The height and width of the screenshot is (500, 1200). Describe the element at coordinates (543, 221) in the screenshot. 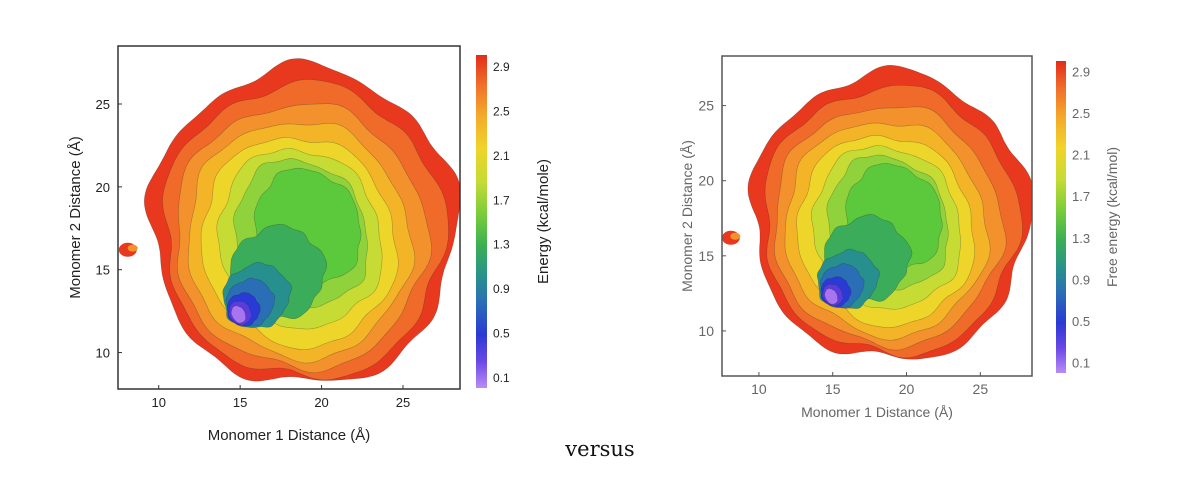

I see `colorbar-label: Energy (kcal/mole)` at that location.